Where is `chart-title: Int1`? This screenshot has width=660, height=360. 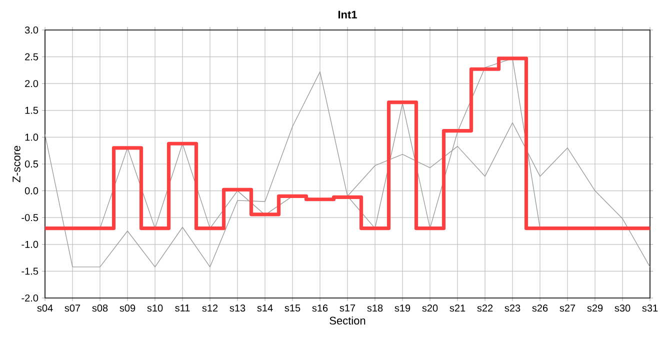 chart-title: Int1 is located at coordinates (347, 14).